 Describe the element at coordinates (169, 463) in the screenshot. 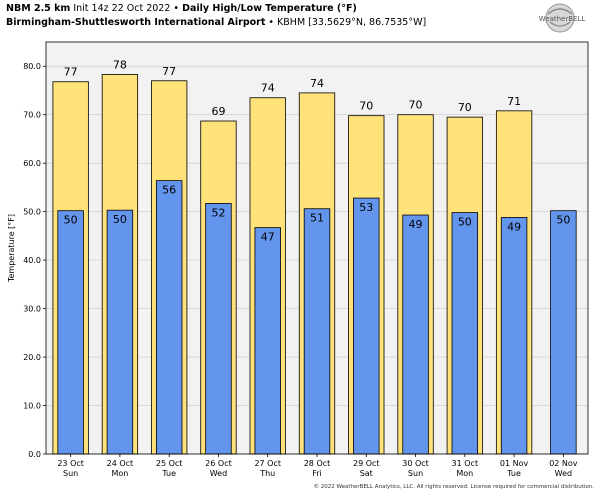

I see `x-tick-label-date: 25 Oct` at that location.